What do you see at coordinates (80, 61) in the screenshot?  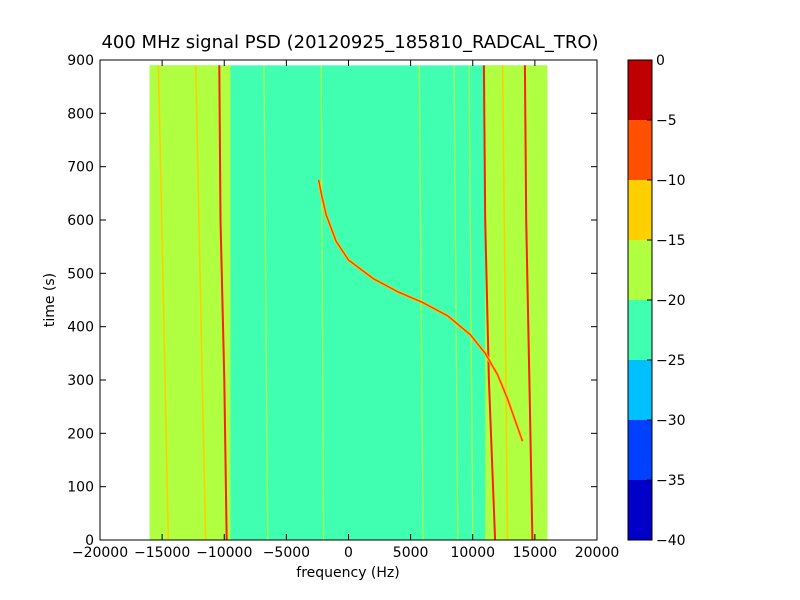 I see `y-tick-label: 900` at bounding box center [80, 61].